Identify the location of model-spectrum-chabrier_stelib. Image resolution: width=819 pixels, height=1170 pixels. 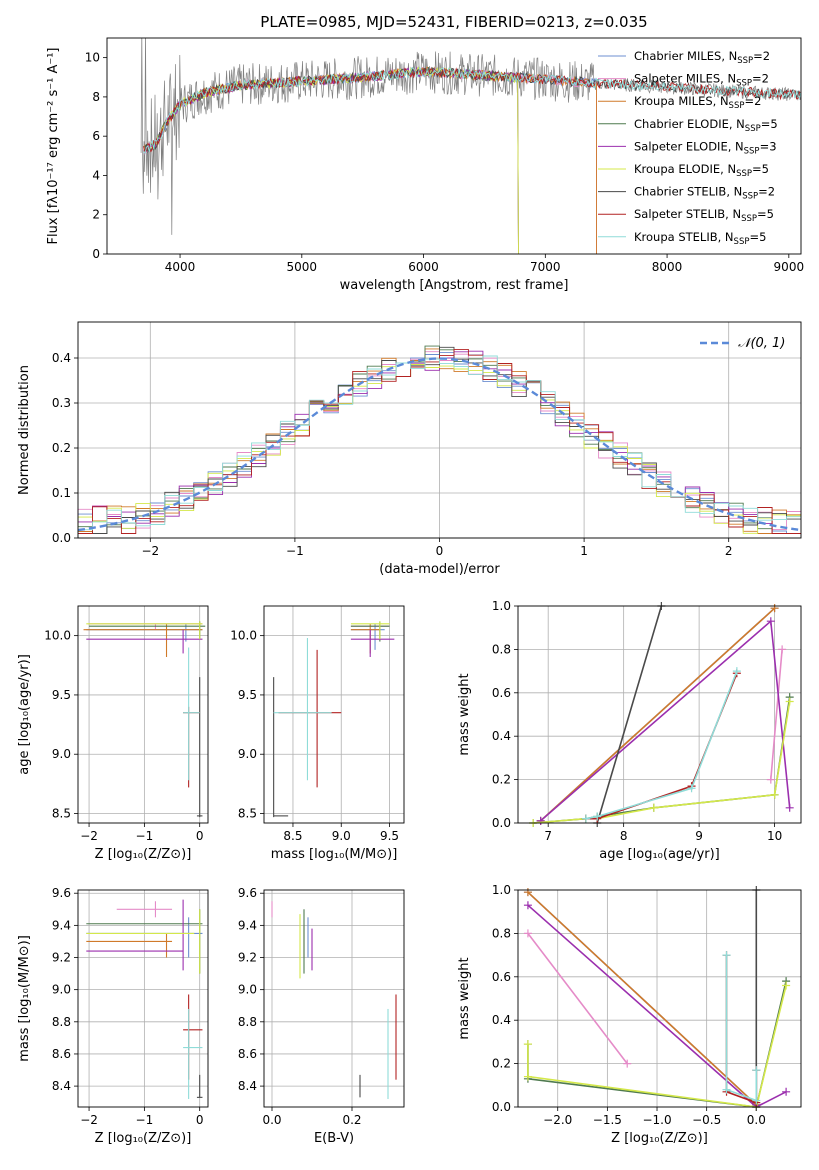
(472, 110).